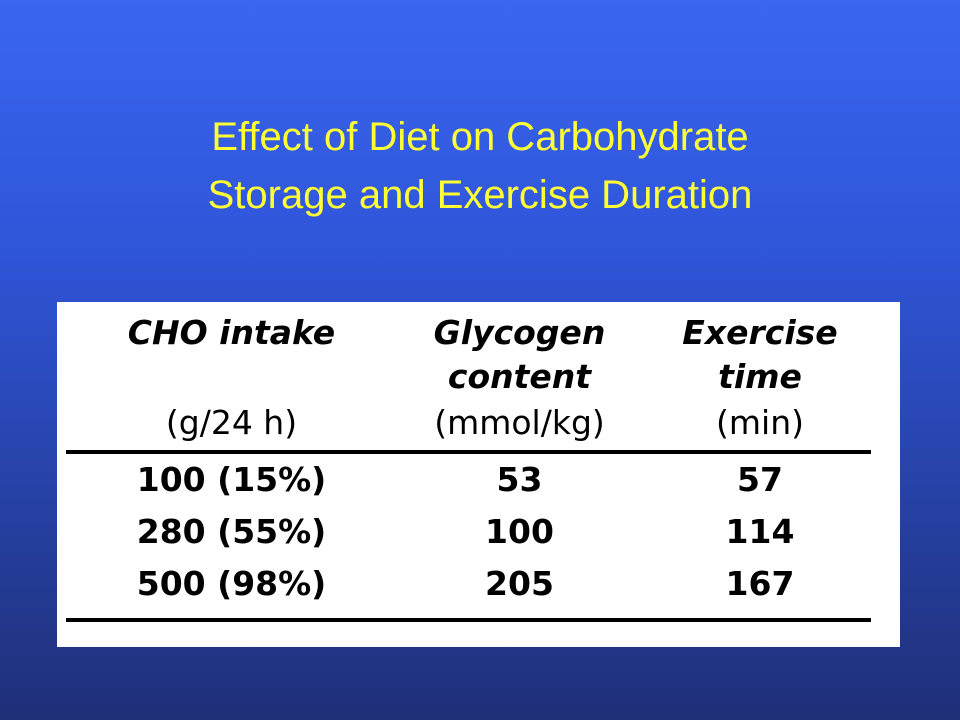 The width and height of the screenshot is (960, 720). I want to click on slide-title-line-1: Effect of Diet on Carbohydrate, so click(480, 137).